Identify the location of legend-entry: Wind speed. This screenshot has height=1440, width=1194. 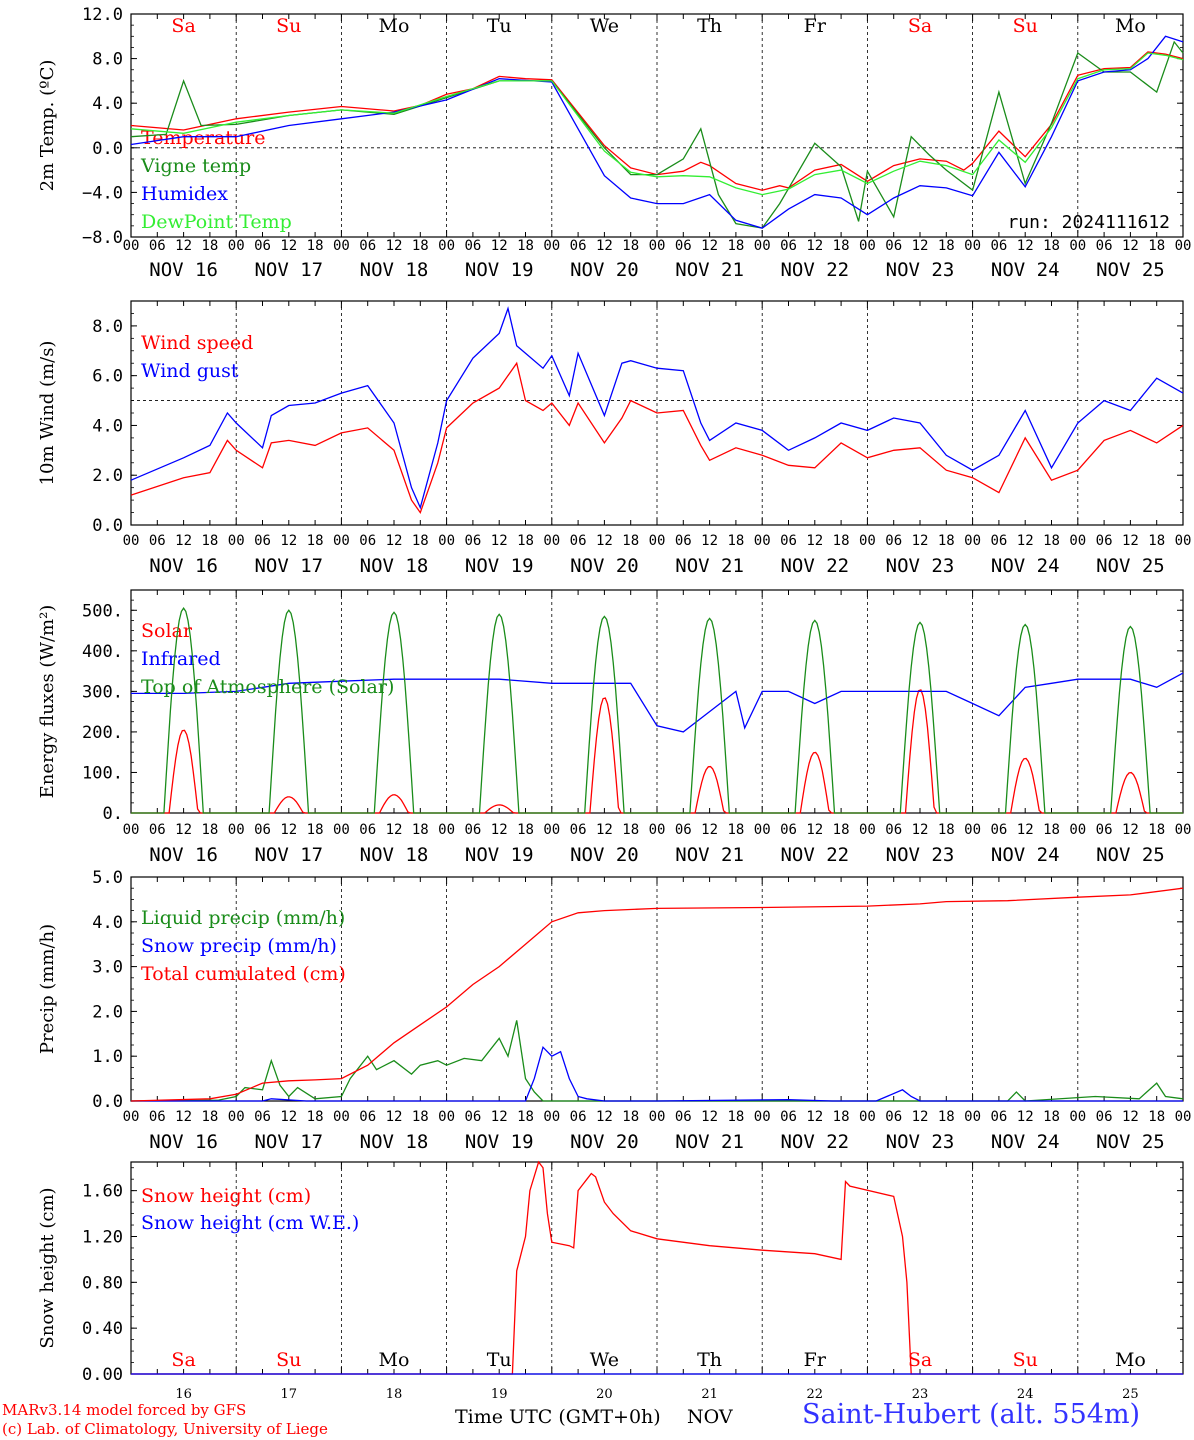
(197, 343).